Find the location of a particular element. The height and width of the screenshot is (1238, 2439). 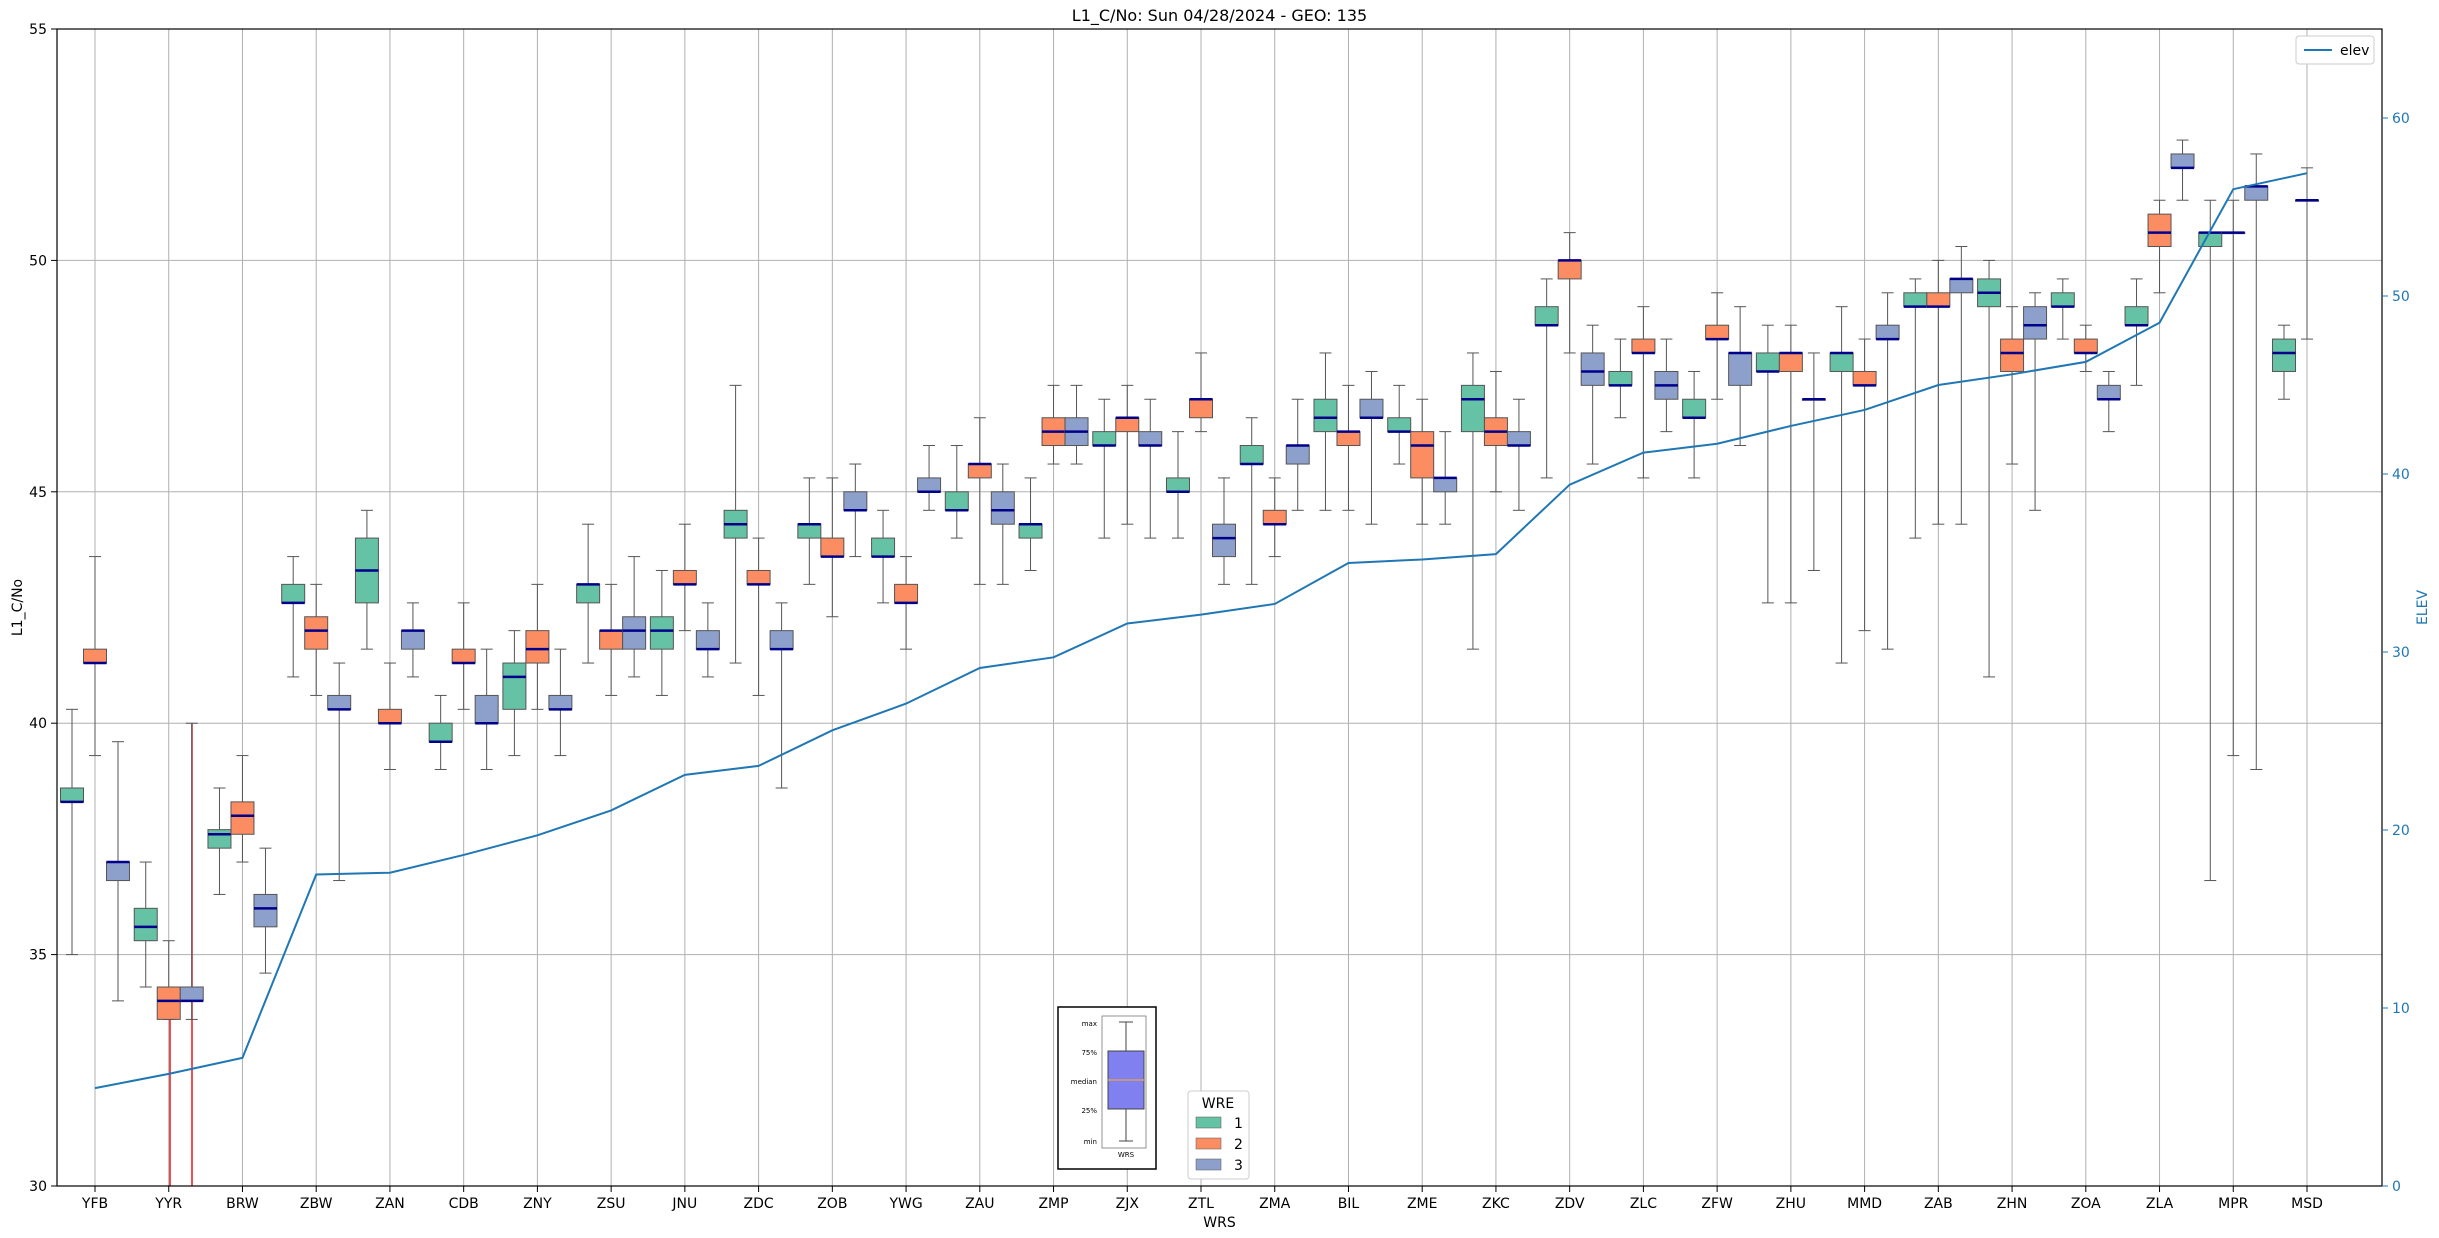

box-1-ZKC is located at coordinates (1472, 501).